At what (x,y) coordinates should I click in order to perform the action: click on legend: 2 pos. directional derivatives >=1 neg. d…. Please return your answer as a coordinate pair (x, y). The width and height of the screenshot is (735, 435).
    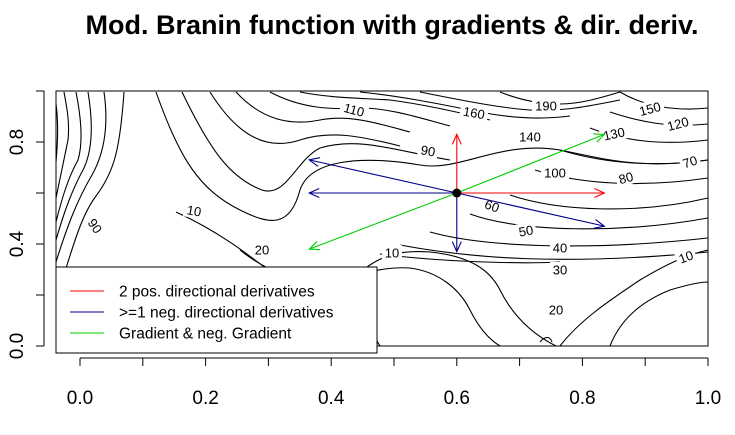
    Looking at the image, I should click on (216, 310).